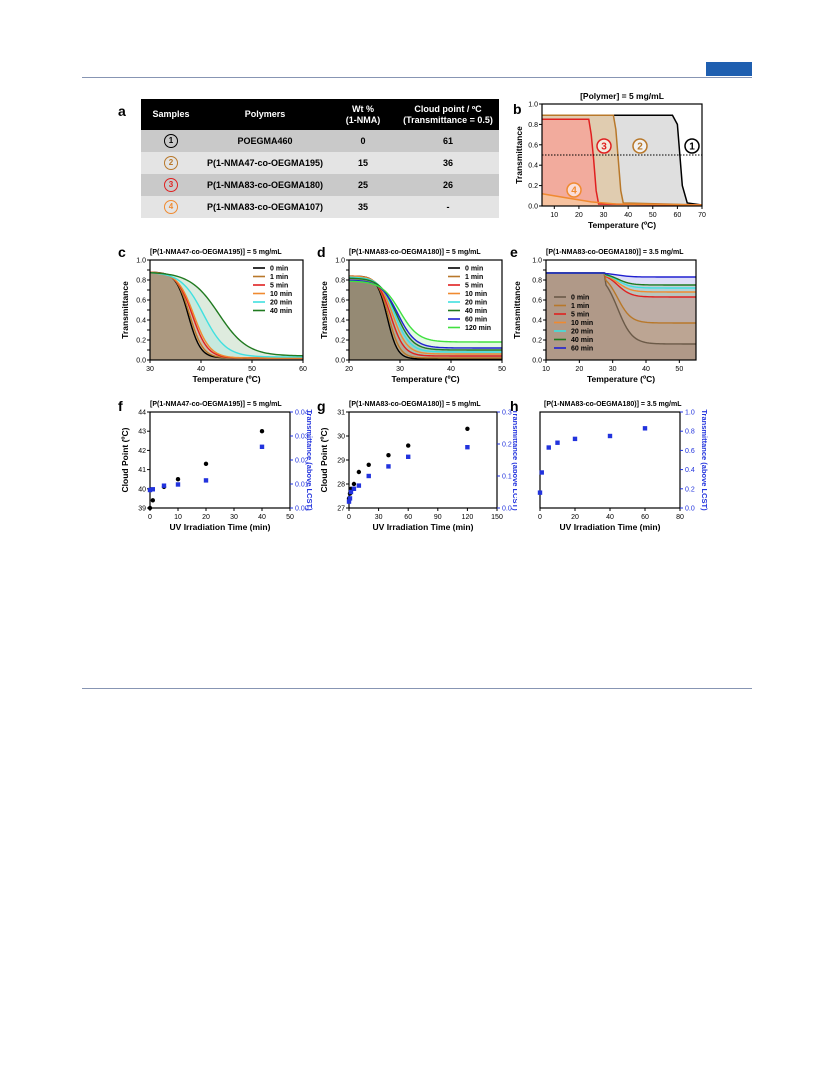  I want to click on panel-label-h: h, so click(514, 406).